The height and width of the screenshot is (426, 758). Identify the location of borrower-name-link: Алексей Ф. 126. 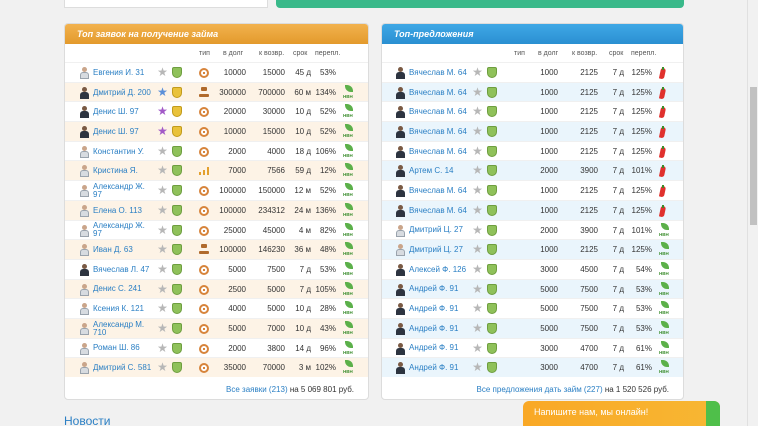
(438, 269).